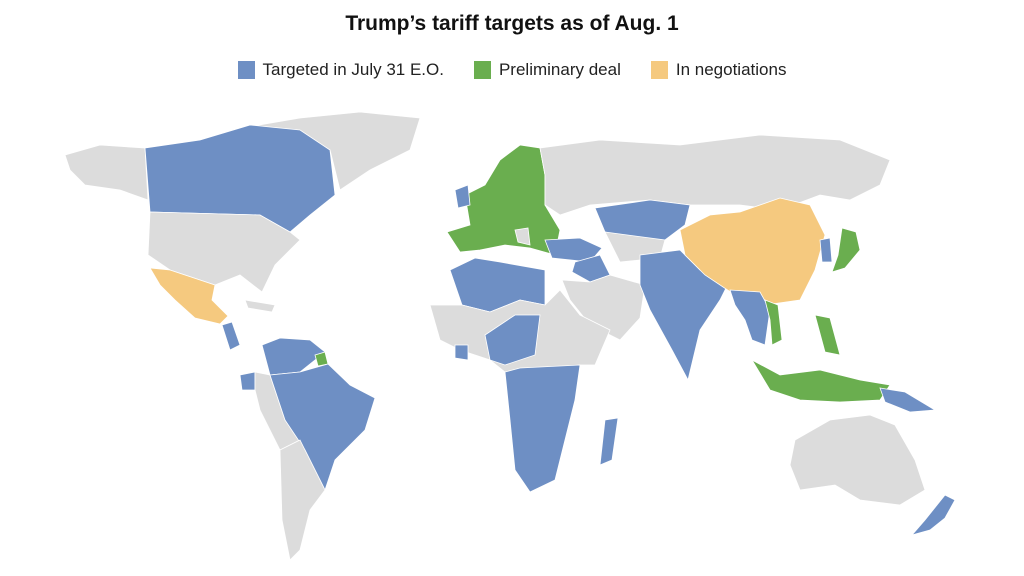 This screenshot has height=576, width=1024. I want to click on usa, so click(224, 252).